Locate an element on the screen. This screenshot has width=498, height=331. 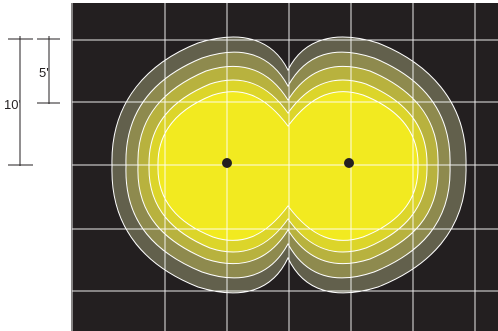
scale-label-5ft: 5' is located at coordinates (44, 72).